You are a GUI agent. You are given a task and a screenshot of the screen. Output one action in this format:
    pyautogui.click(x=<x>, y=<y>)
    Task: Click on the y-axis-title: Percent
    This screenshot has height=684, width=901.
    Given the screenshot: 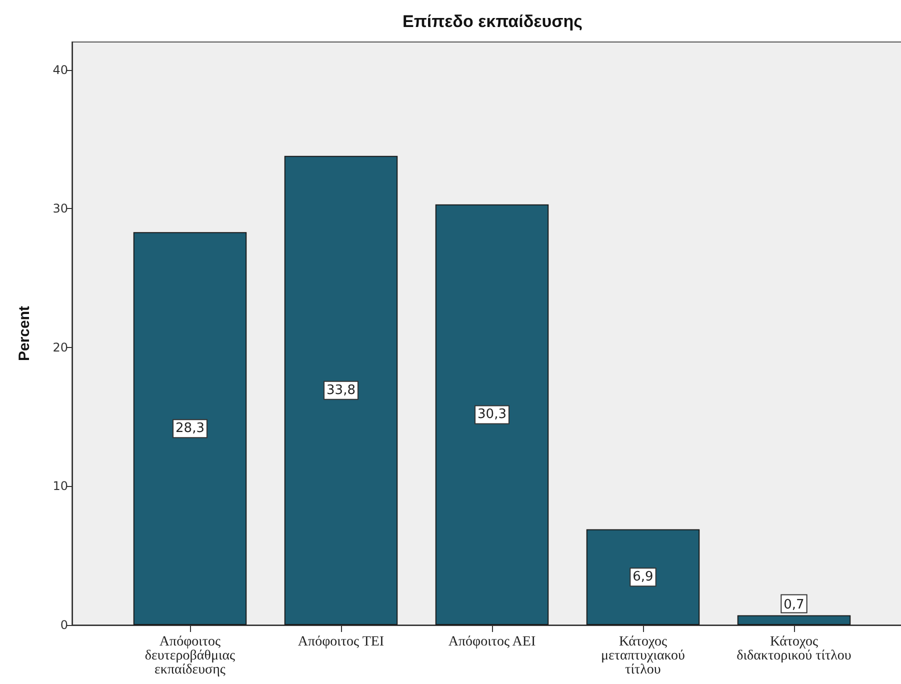 What is the action you would take?
    pyautogui.click(x=24, y=334)
    